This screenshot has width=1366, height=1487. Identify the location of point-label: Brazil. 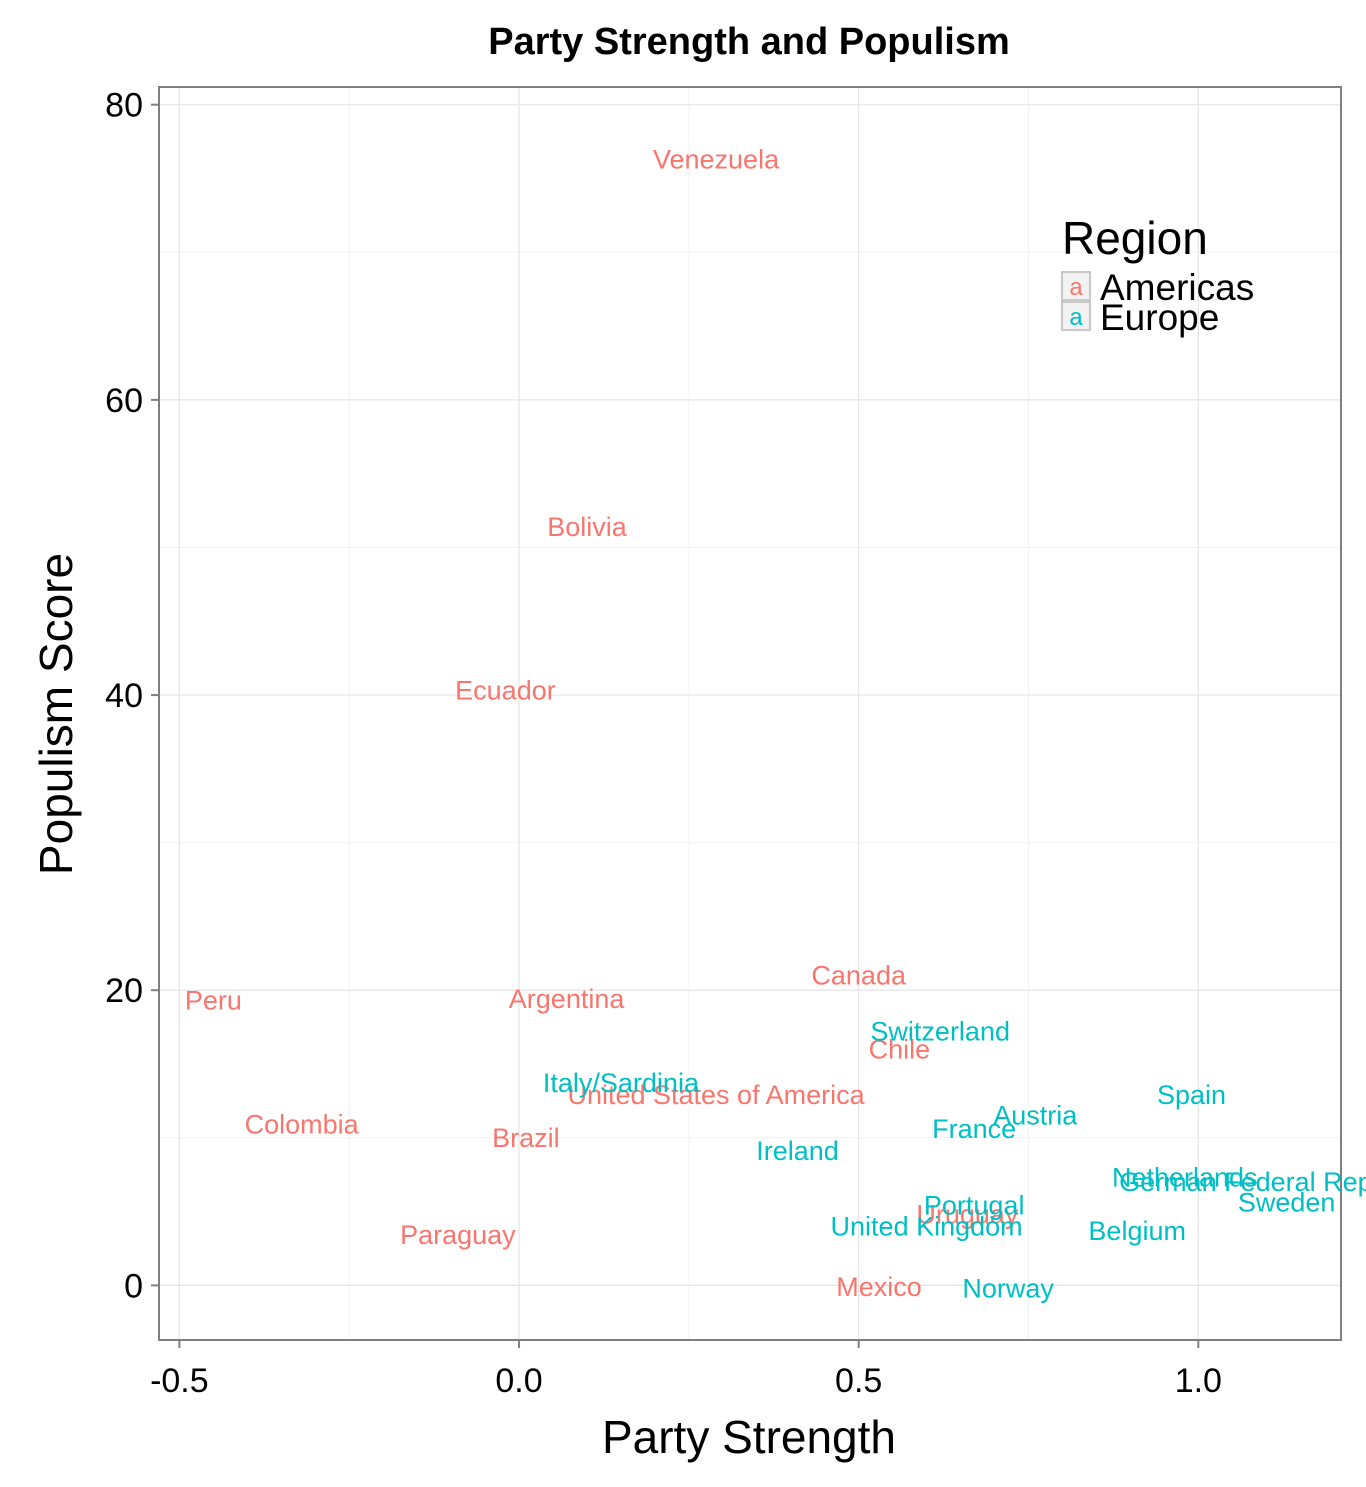
(526, 1138).